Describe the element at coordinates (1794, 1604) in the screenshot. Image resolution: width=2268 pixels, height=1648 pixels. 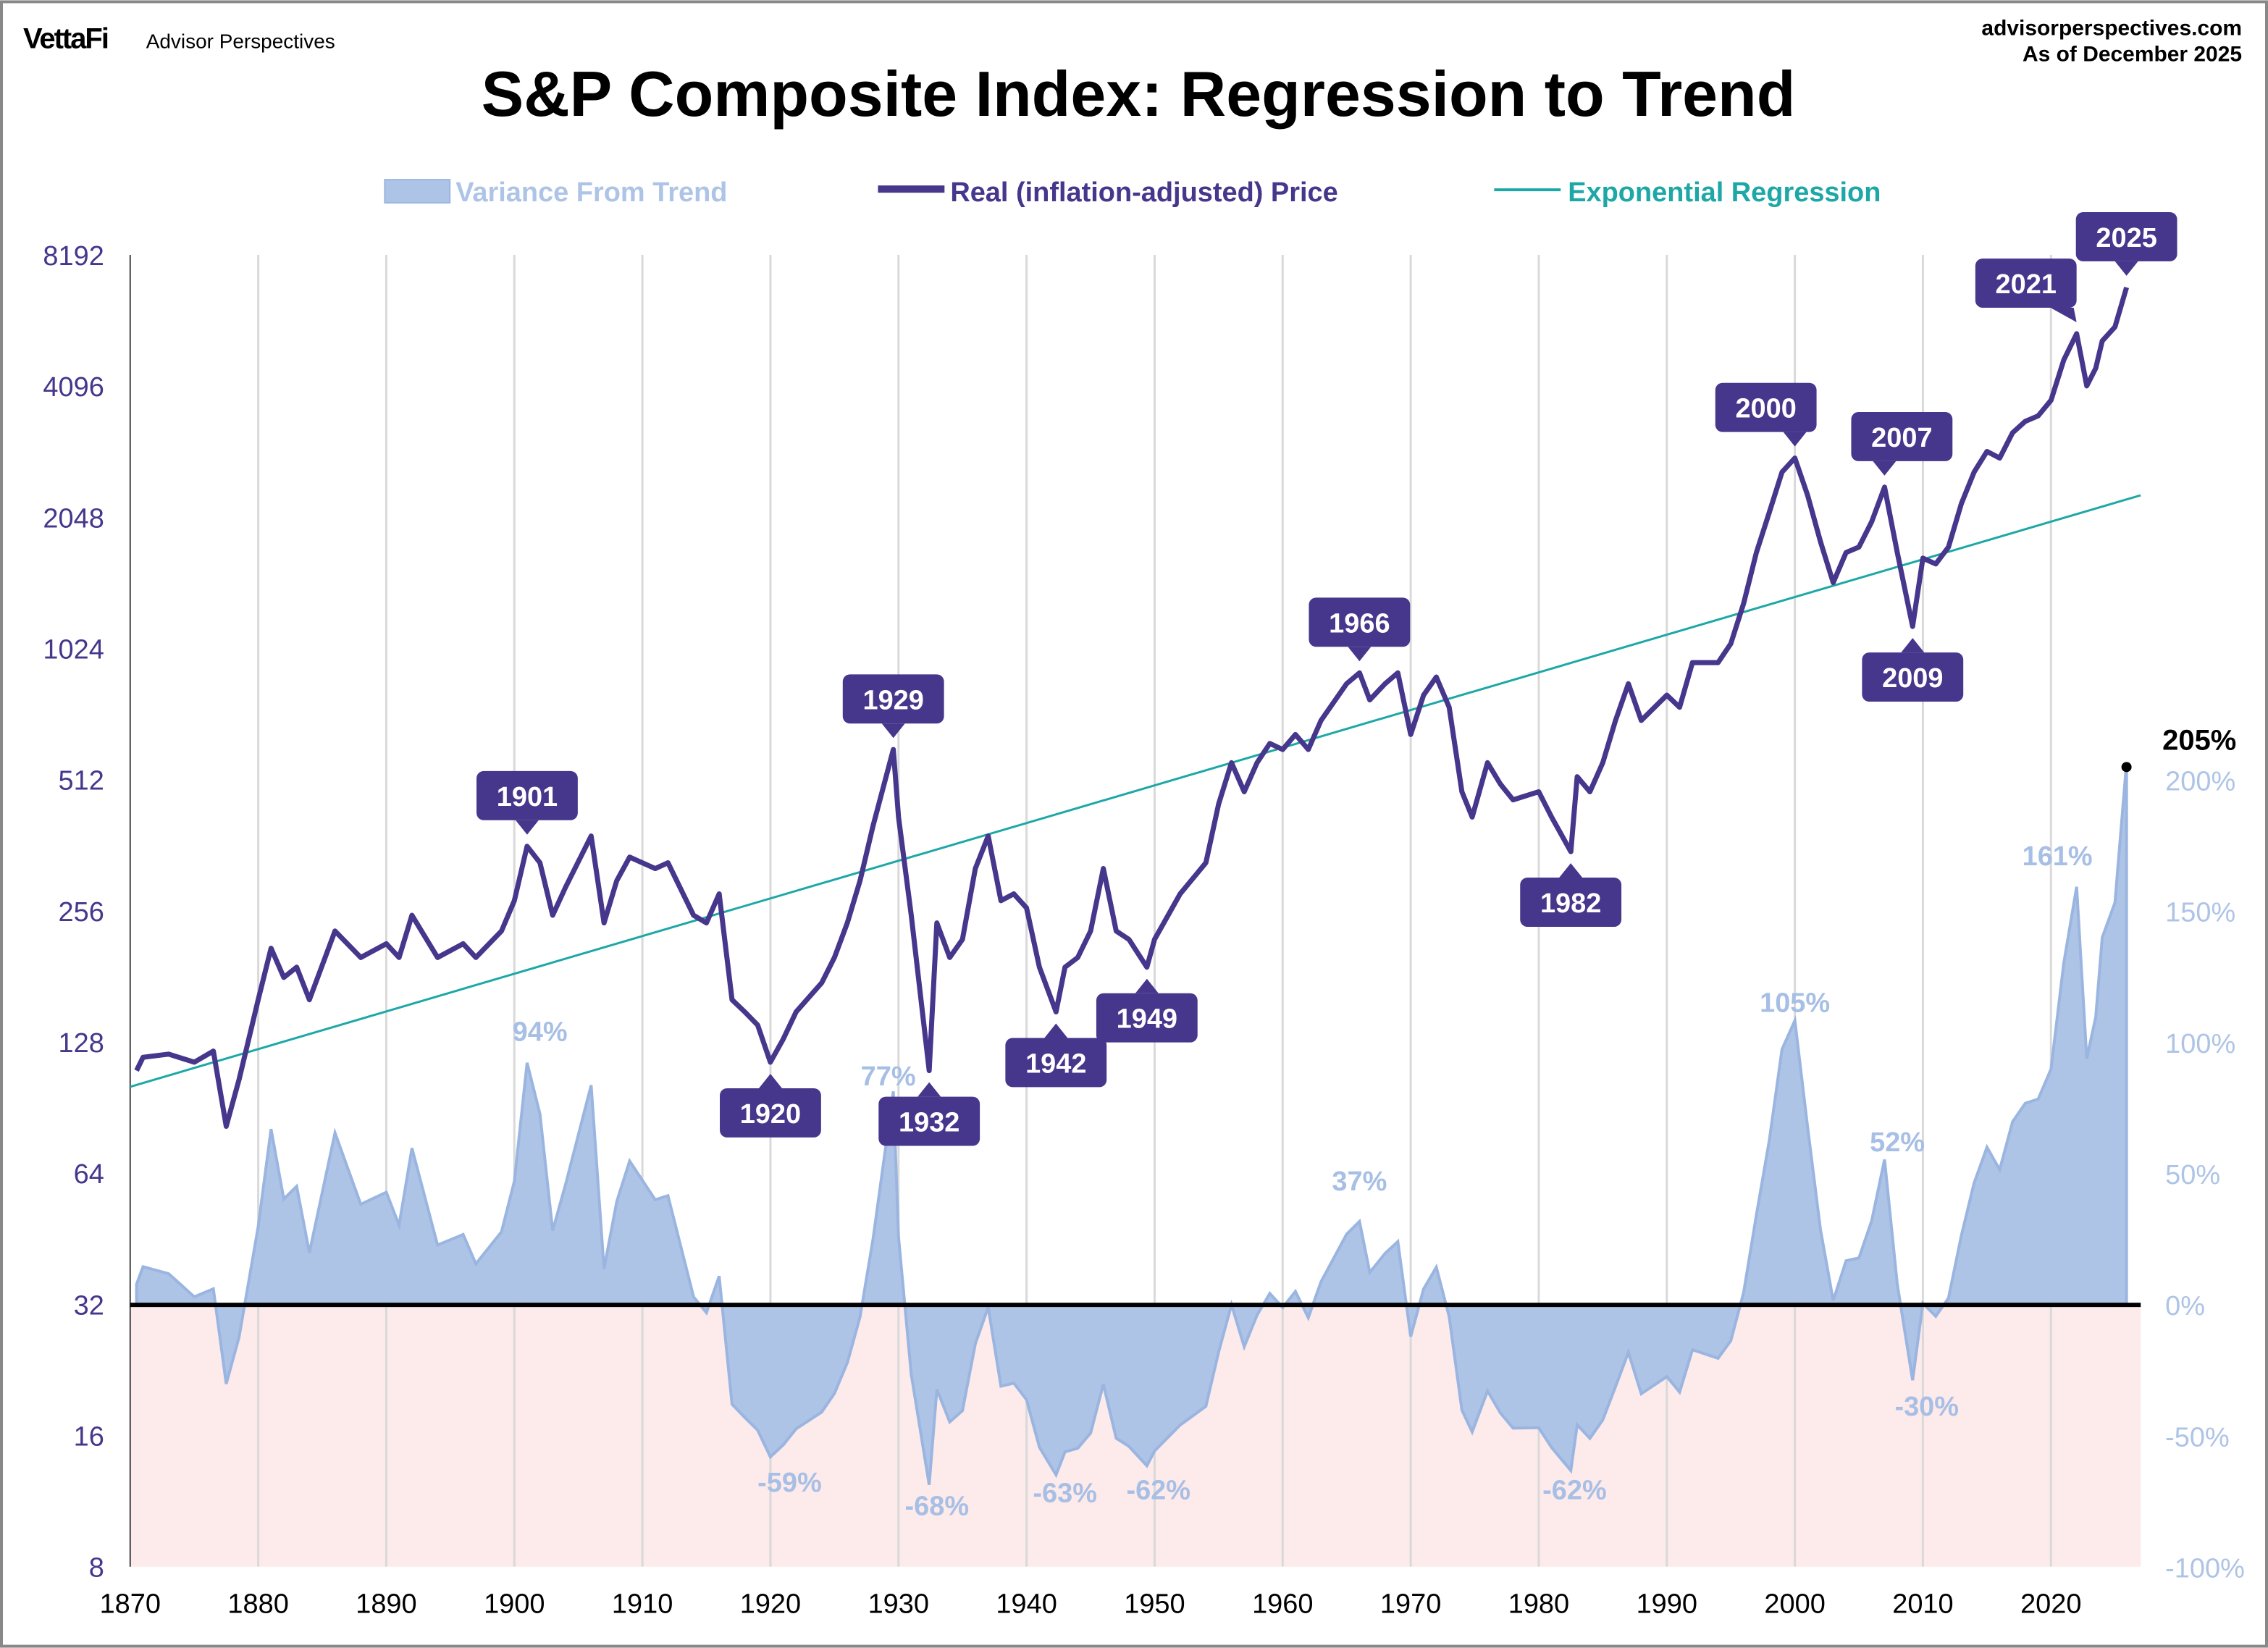
I see `x-tick-label: 2000` at that location.